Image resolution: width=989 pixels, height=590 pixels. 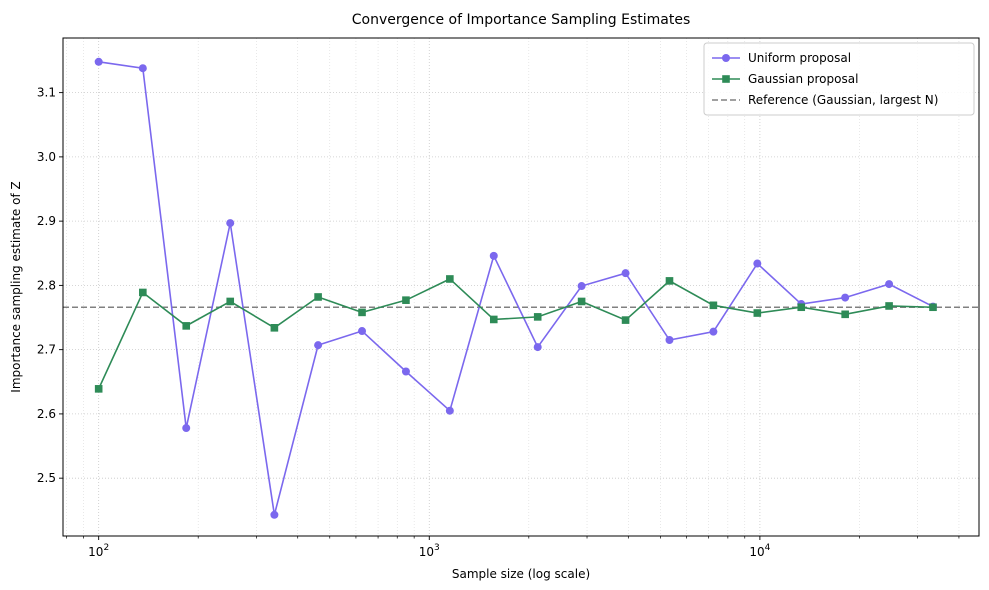 I want to click on y-tick-label: 2.9, so click(x=46, y=221).